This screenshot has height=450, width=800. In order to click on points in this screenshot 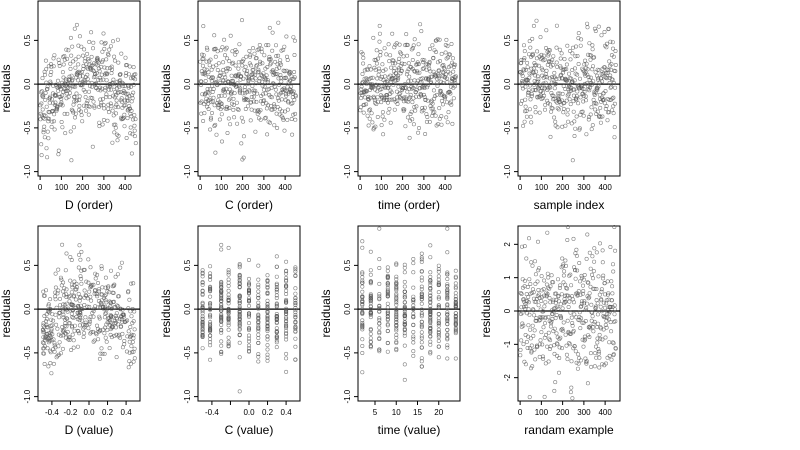, I will do `click(248, 90)`.